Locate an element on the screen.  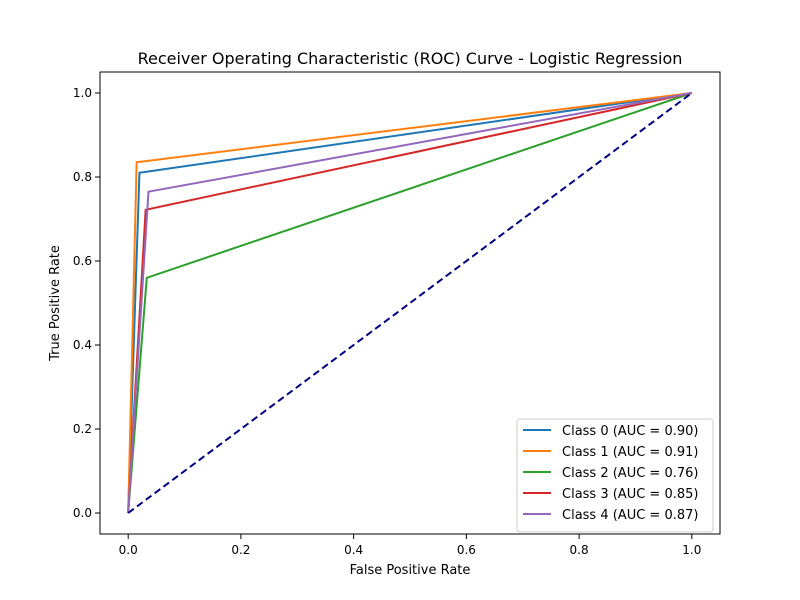
y-tick-label: 0.4 is located at coordinates (82, 345).